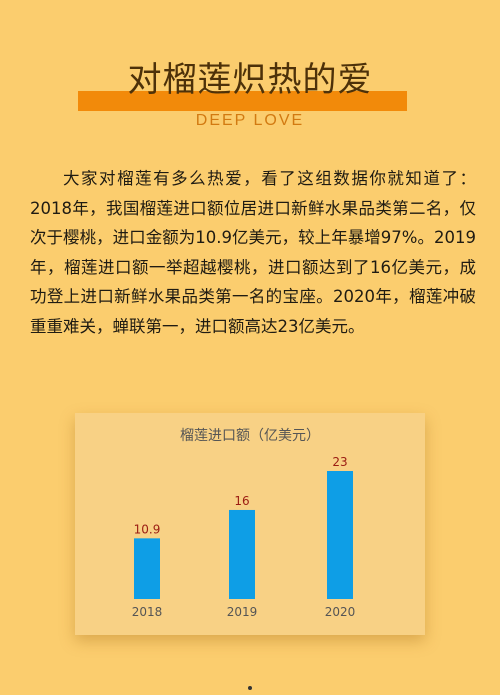 Image resolution: width=500 pixels, height=695 pixels. I want to click on chart-title: 榴莲进口额（亿美元）, so click(250, 436).